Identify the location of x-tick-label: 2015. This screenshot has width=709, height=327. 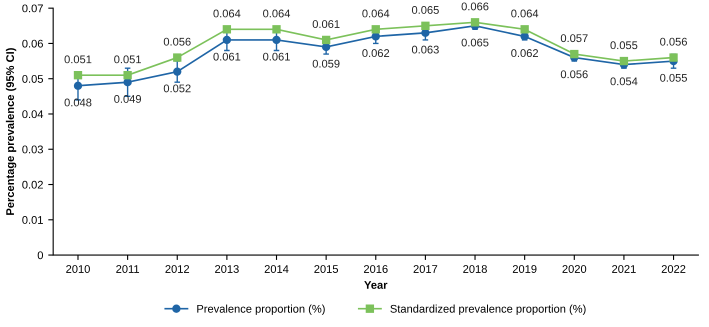
(326, 269).